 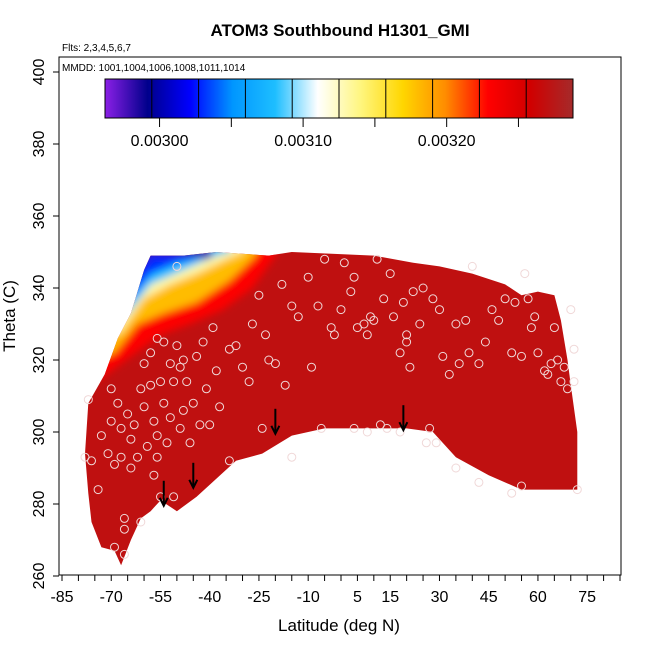 What do you see at coordinates (283, 457) in the screenshot?
I see `tropopause-arrows` at bounding box center [283, 457].